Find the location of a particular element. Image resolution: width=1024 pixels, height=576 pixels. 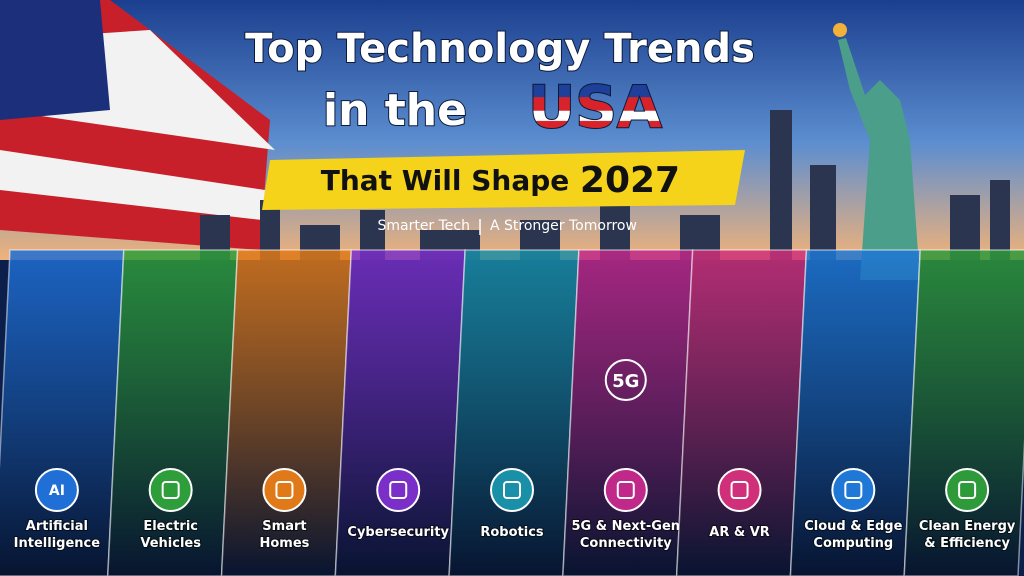

badge-text: 5G is located at coordinates (625, 381).